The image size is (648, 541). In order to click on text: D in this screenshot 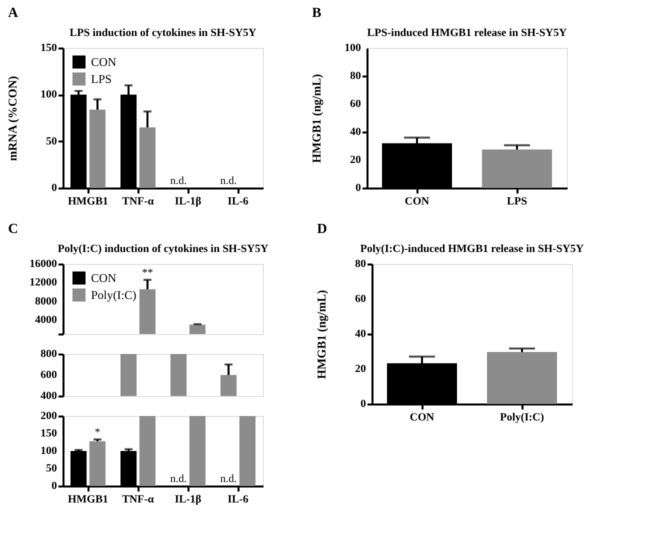, I will do `click(322, 229)`.